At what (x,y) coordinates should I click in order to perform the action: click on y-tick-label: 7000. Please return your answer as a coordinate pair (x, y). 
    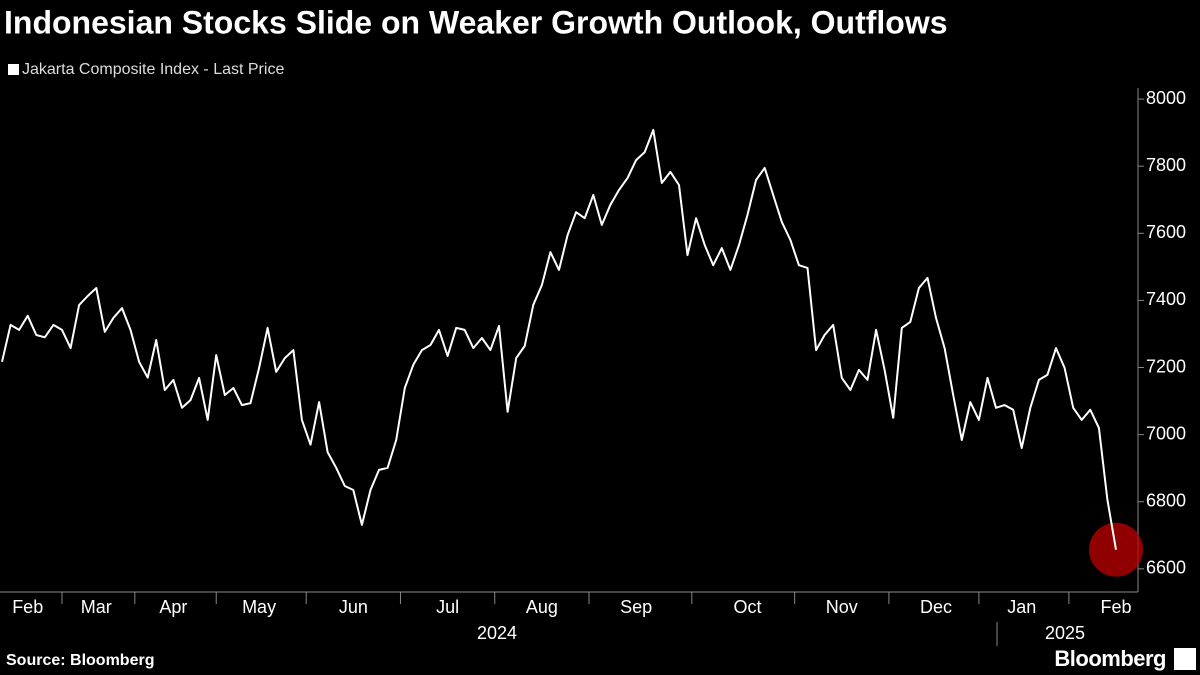
    Looking at the image, I should click on (1166, 433).